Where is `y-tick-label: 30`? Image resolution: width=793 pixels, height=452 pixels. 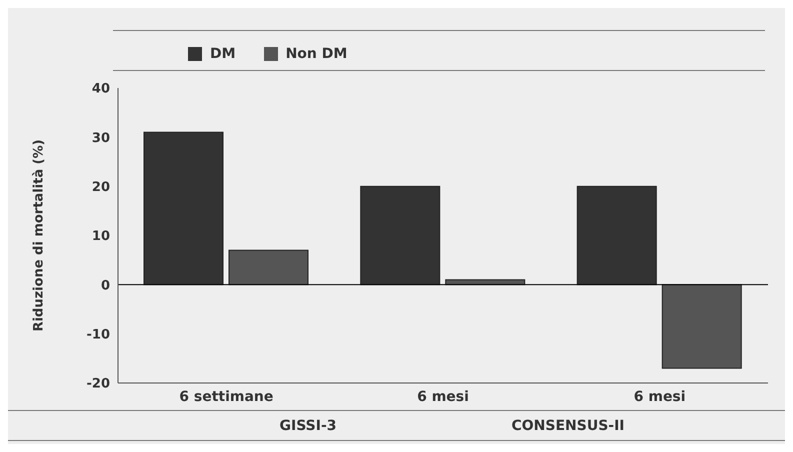
y-tick-label: 30 is located at coordinates (101, 138).